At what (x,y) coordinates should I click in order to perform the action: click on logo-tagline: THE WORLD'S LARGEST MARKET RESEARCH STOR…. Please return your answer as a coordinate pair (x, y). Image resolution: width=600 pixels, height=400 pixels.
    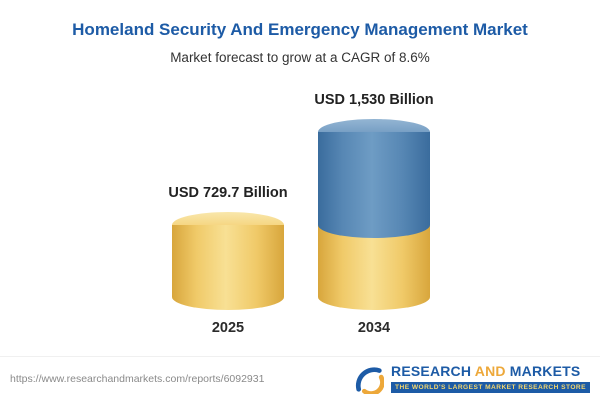
    Looking at the image, I should click on (490, 387).